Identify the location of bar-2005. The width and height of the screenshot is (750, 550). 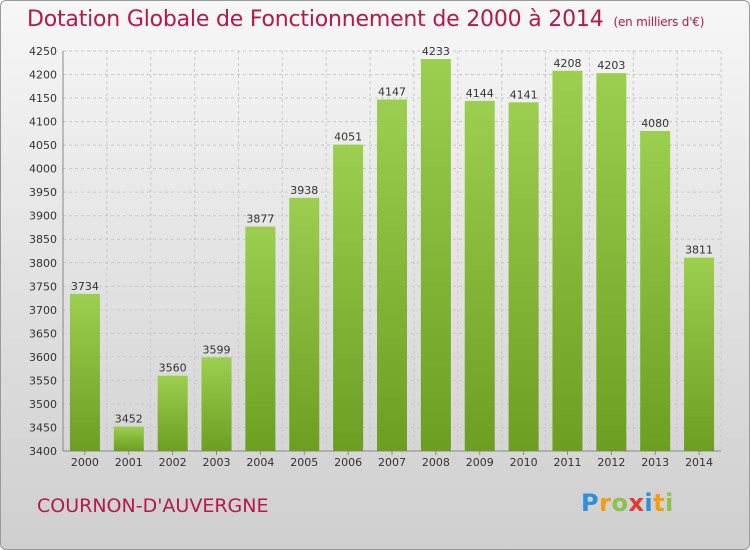
(304, 324).